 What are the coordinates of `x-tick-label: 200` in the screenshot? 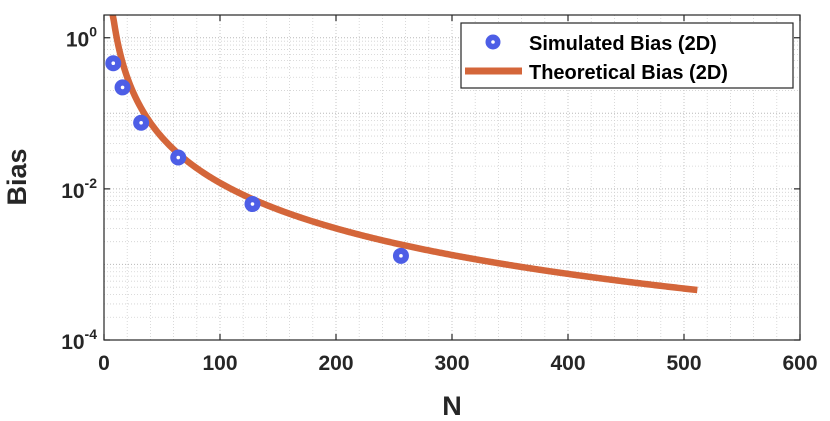 It's located at (335, 363).